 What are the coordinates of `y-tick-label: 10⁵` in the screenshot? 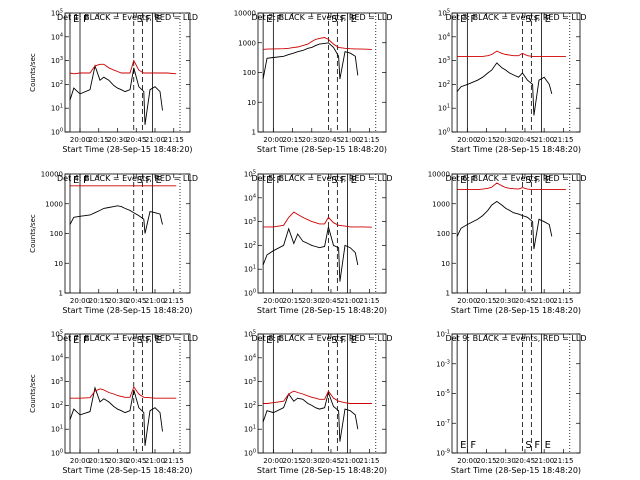 It's located at (57, 334).